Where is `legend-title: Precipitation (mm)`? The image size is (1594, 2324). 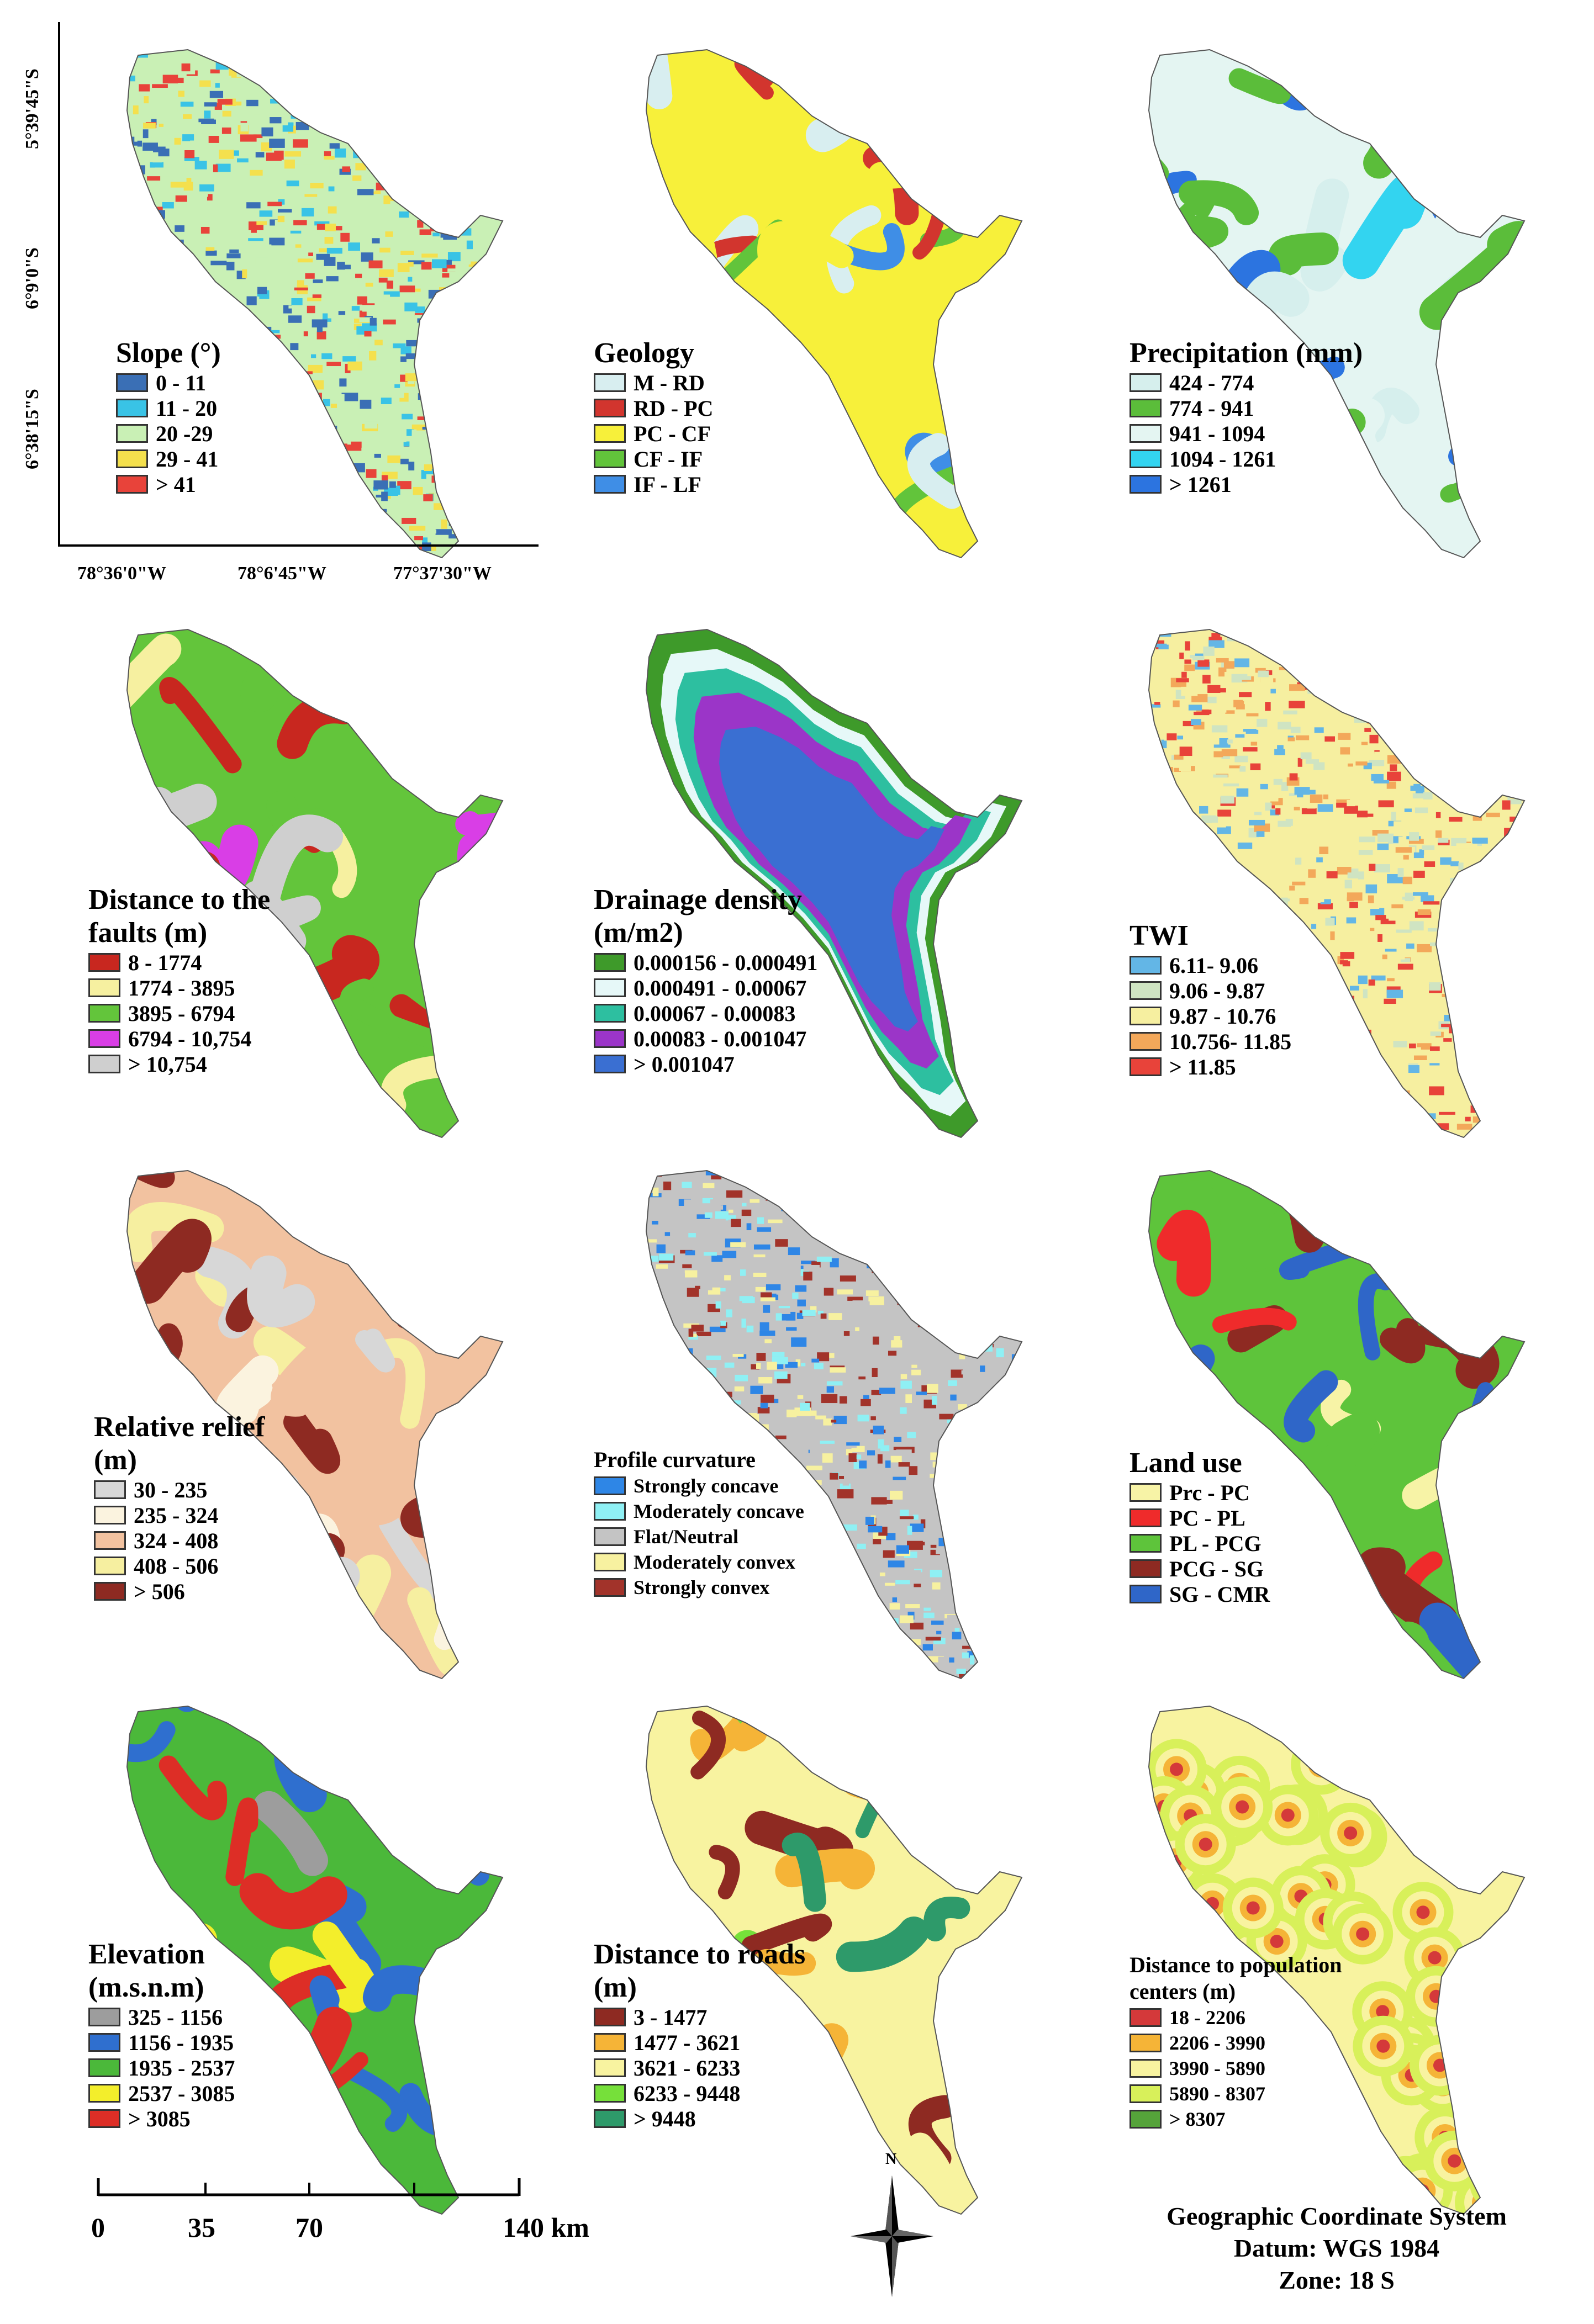 legend-title: Precipitation (mm) is located at coordinates (1246, 353).